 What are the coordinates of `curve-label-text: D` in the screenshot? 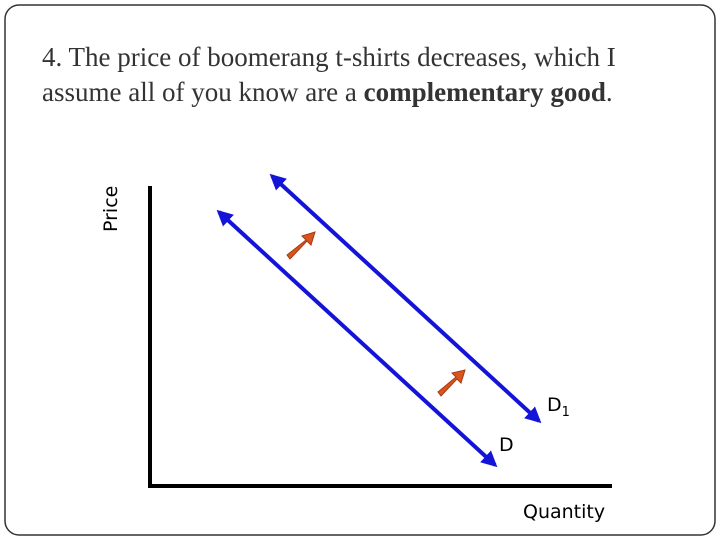 It's located at (554, 405).